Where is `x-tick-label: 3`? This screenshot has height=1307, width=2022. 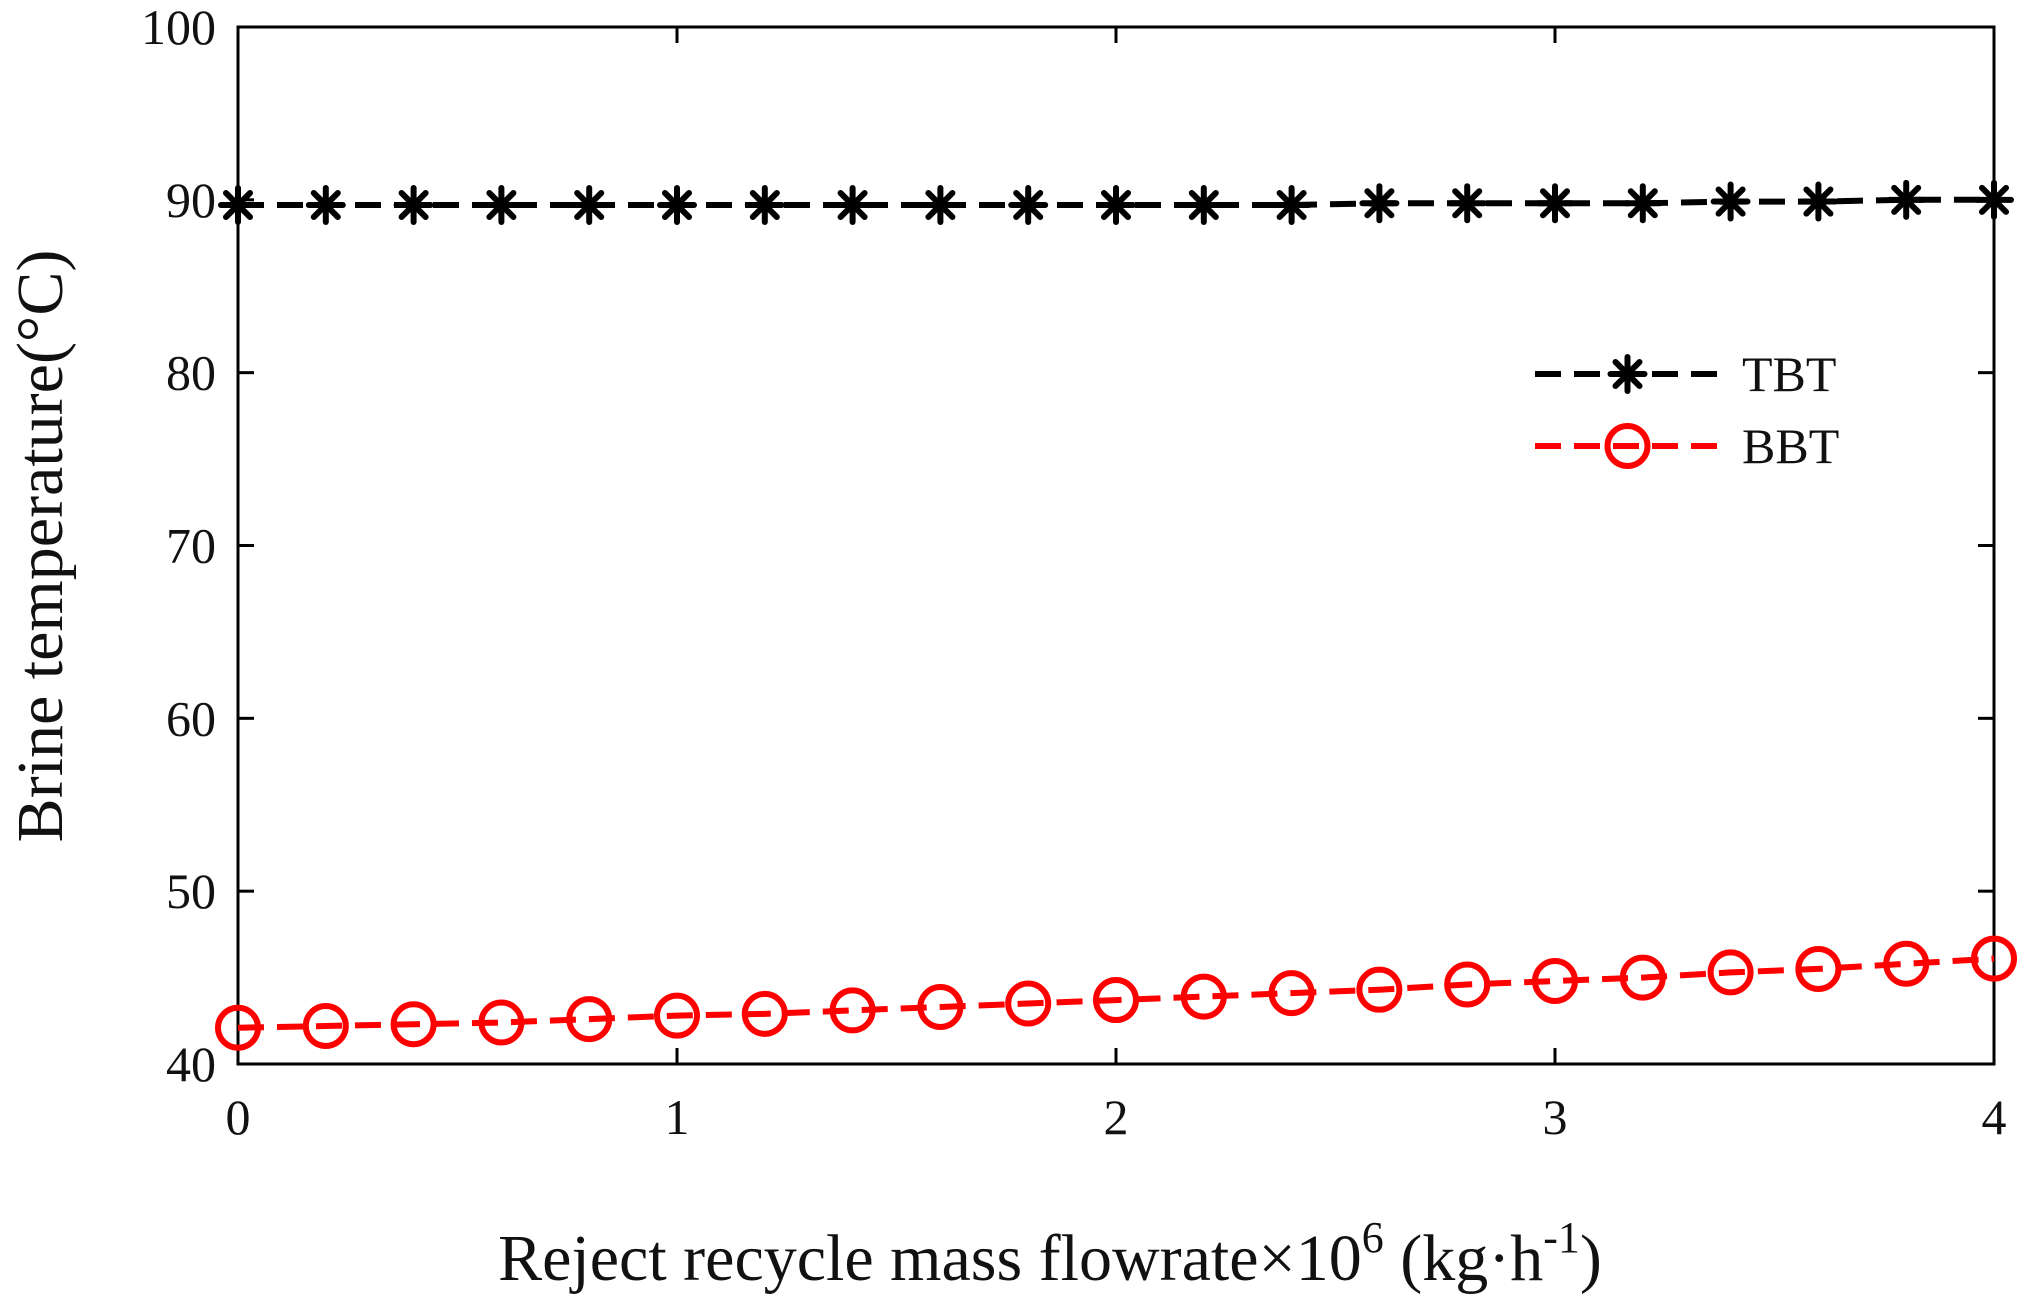 x-tick-label: 3 is located at coordinates (1555, 1117).